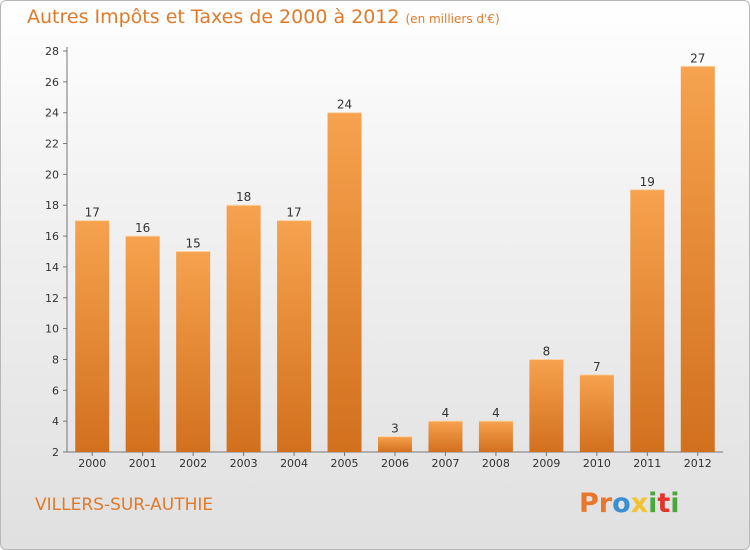 The height and width of the screenshot is (550, 750). I want to click on logo-letter: t, so click(664, 503).